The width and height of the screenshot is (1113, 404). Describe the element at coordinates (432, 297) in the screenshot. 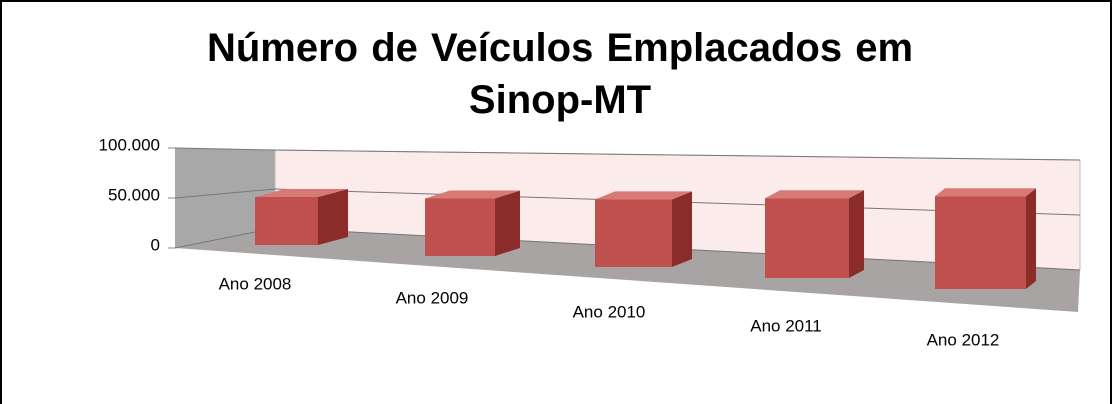

I see `x-tick-label: Ano 2009` at that location.